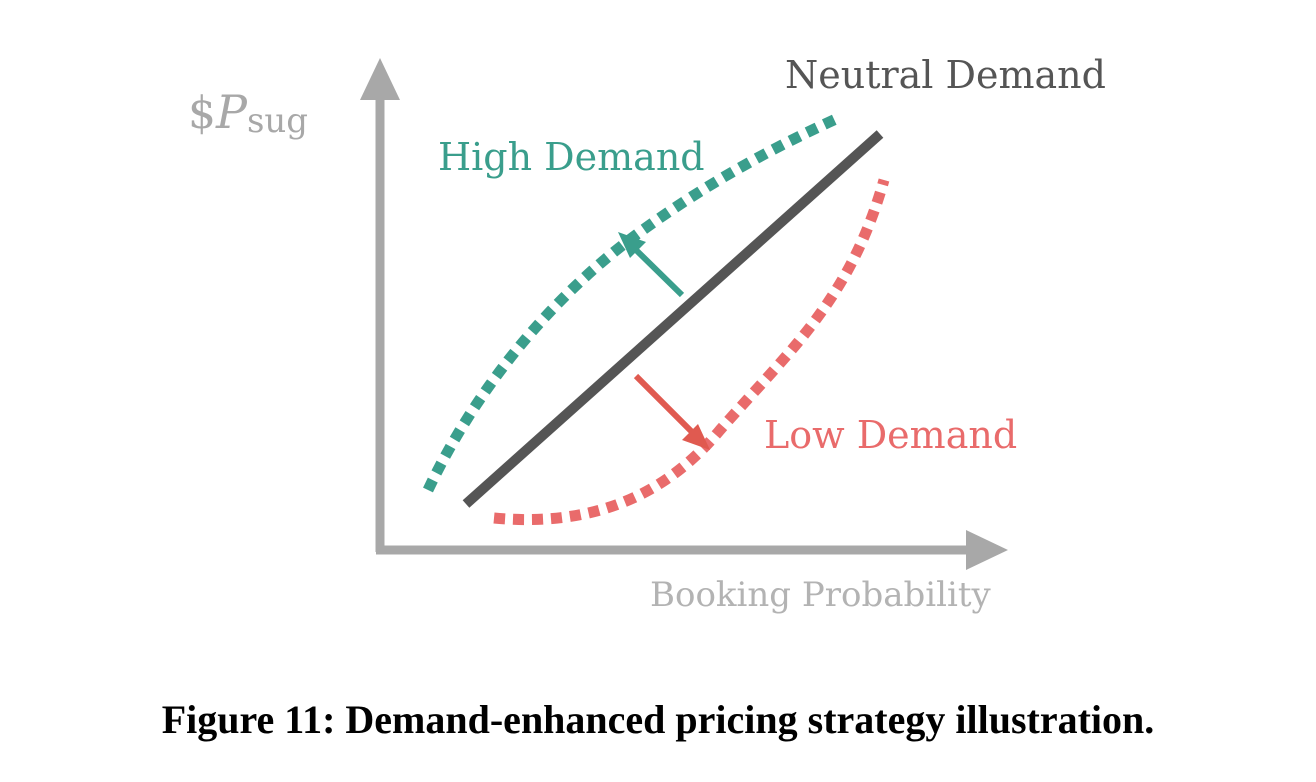 The height and width of the screenshot is (782, 1316). What do you see at coordinates (890, 435) in the screenshot?
I see `low-demand-label: Low Demand` at bounding box center [890, 435].